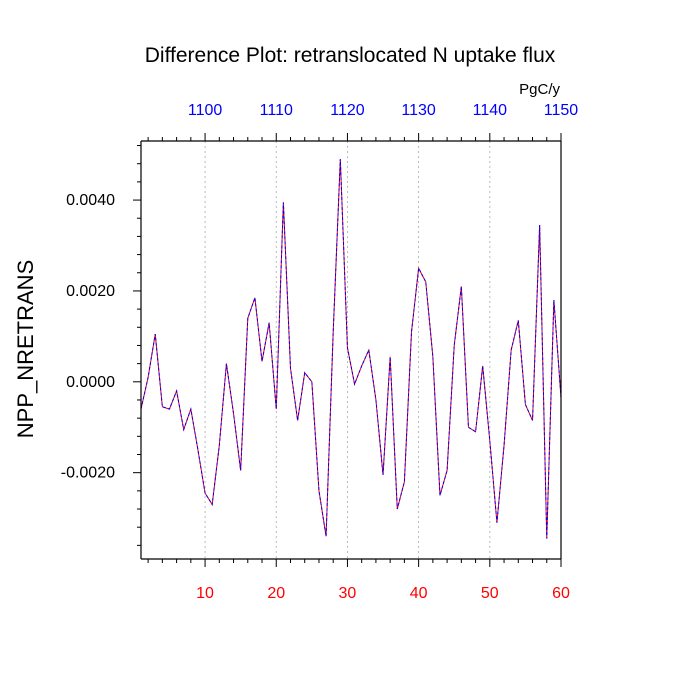 The width and height of the screenshot is (700, 700). What do you see at coordinates (205, 110) in the screenshot?
I see `top-tick-label: 1100` at bounding box center [205, 110].